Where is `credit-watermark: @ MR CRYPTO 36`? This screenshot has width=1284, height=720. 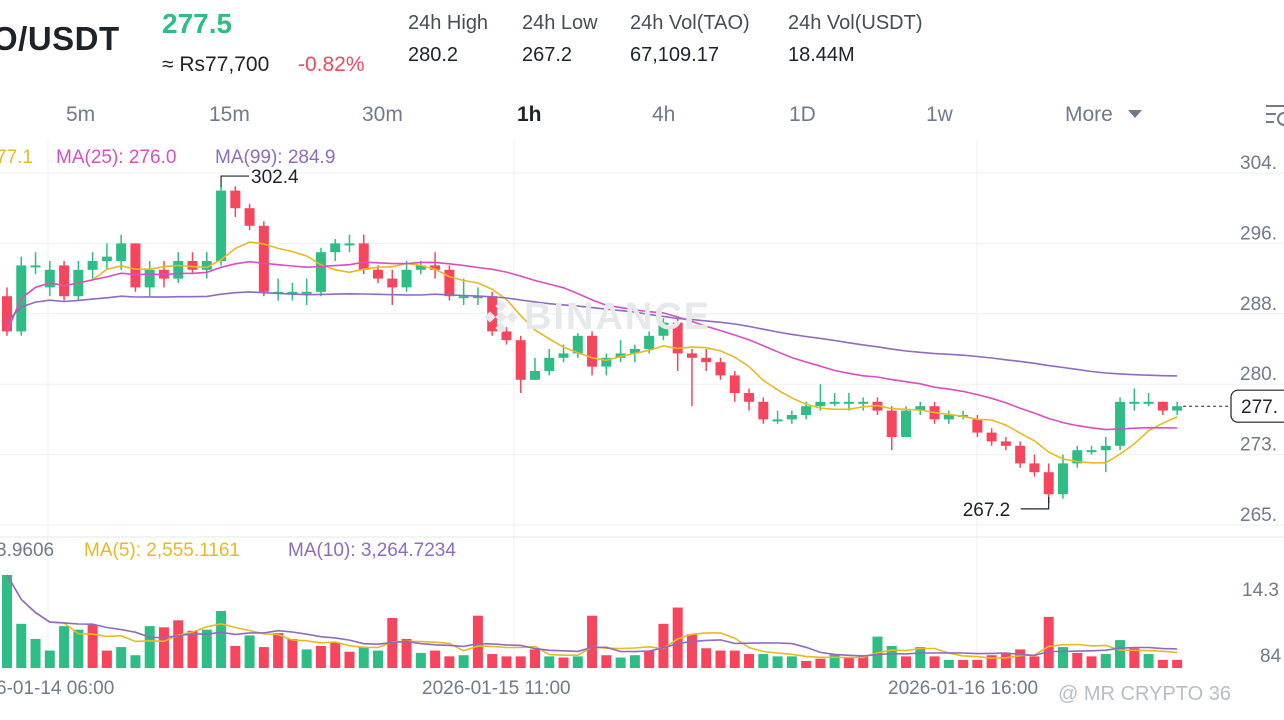
credit-watermark: @ MR CRYPTO 36 is located at coordinates (1144, 694).